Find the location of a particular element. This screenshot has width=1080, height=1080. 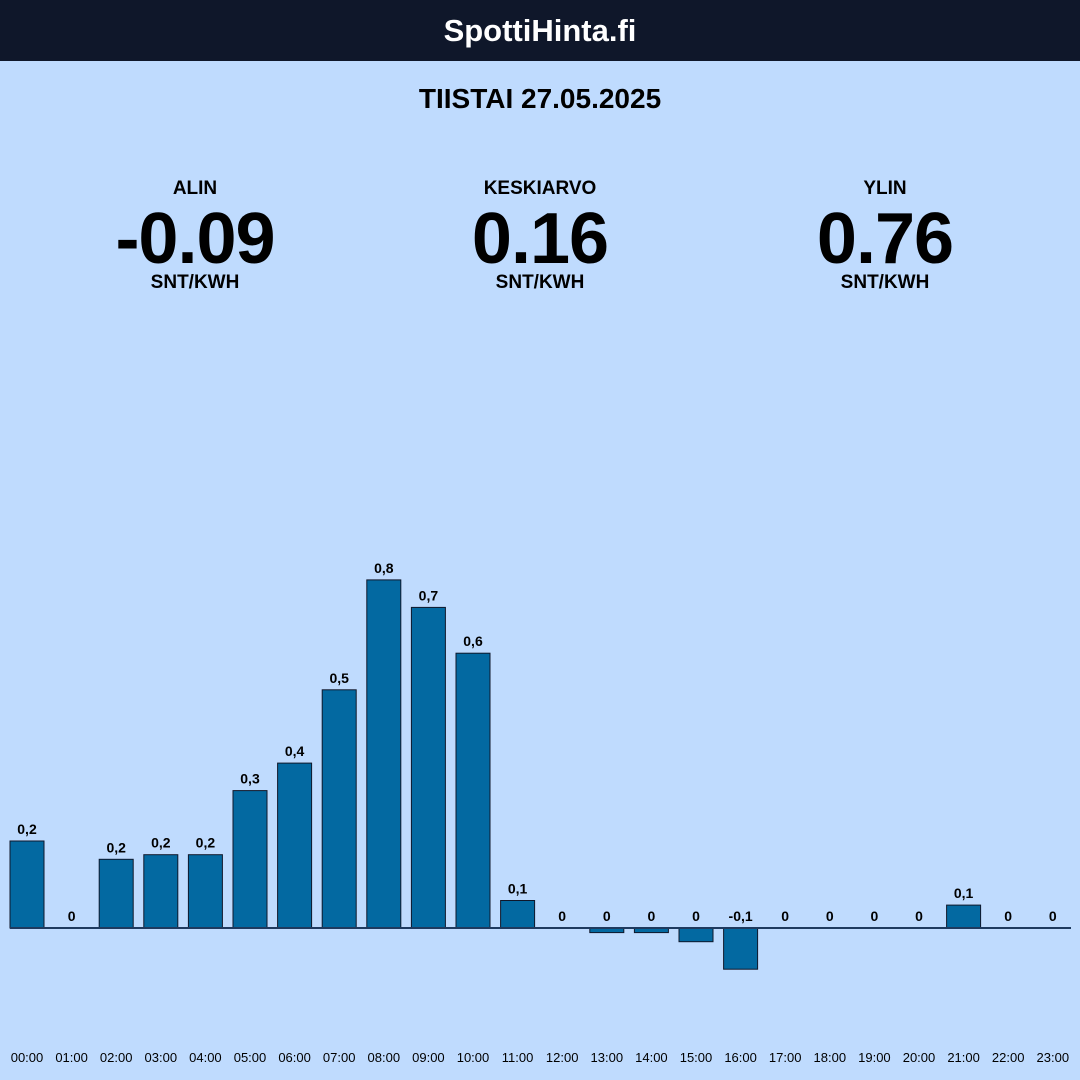

x-tick-label-6: 06:00 is located at coordinates (294, 1057).